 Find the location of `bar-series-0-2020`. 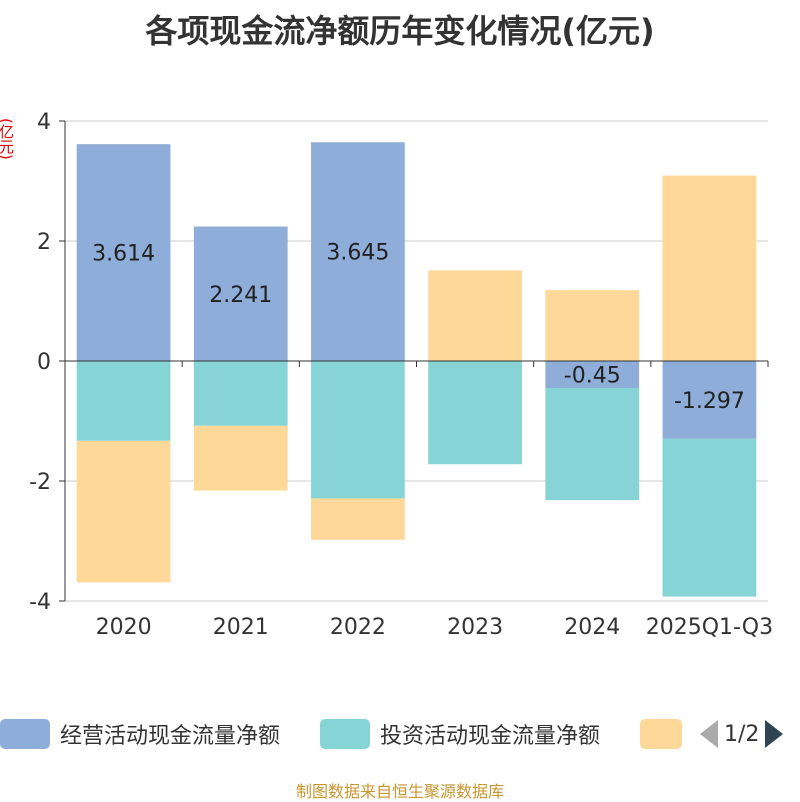

bar-series-0-2020 is located at coordinates (123, 252).